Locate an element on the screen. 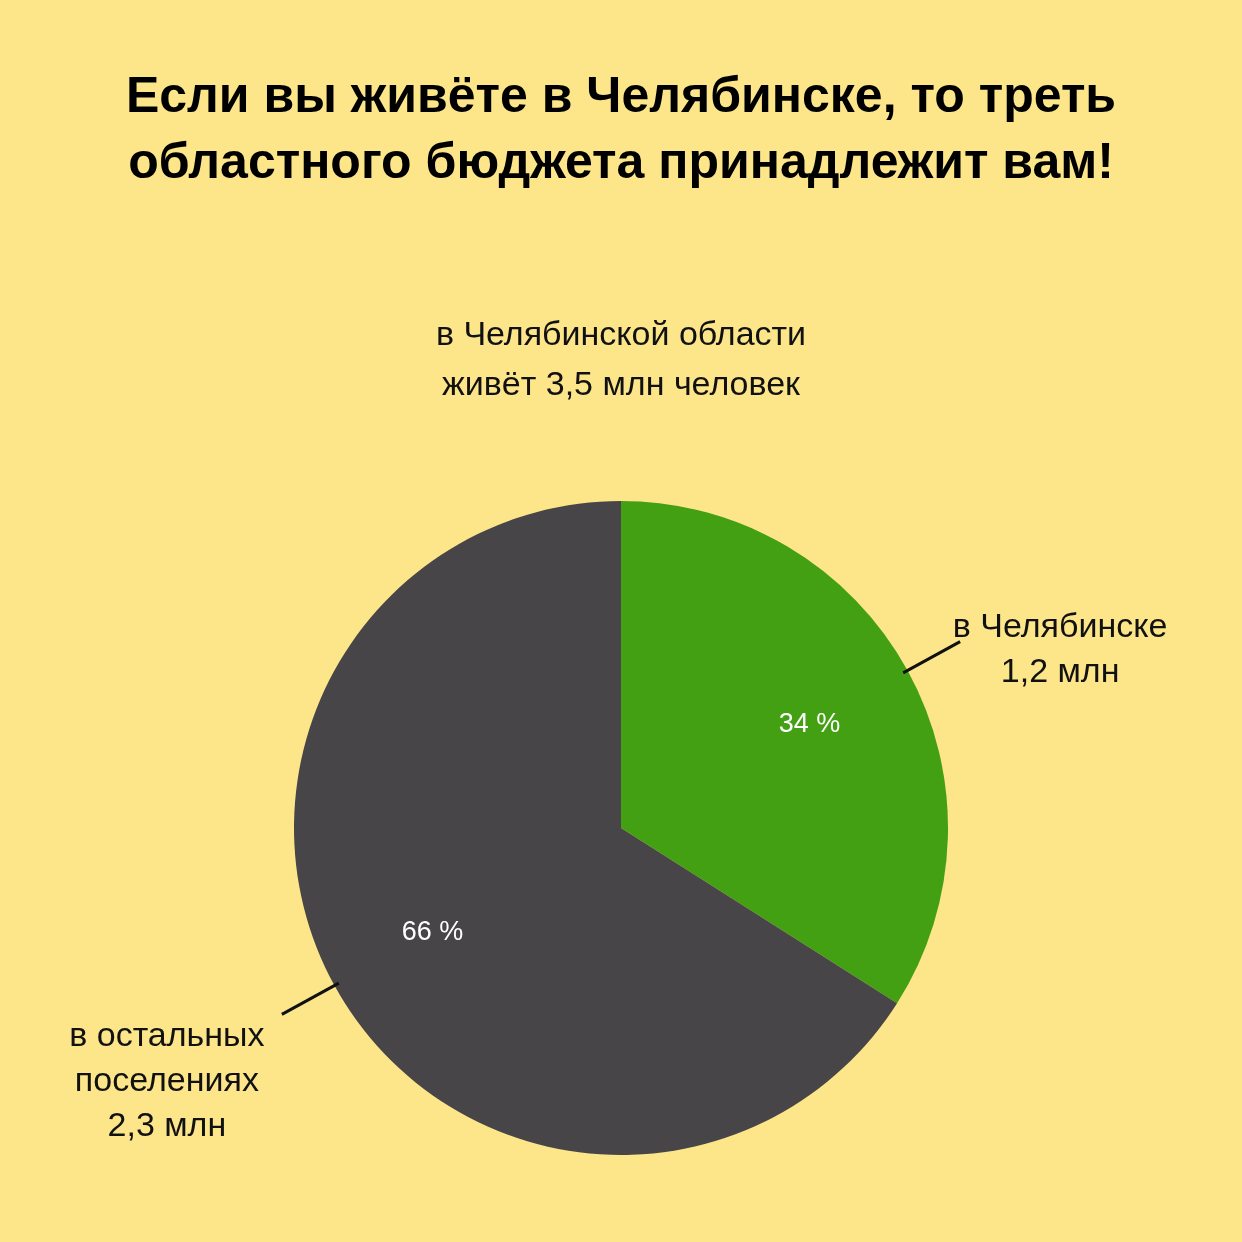 This screenshot has width=1242, height=1242. chart-title: Если вы живёте в Челябинске, то треть областного бюджета принадлежит вам! is located at coordinates (621, 128).